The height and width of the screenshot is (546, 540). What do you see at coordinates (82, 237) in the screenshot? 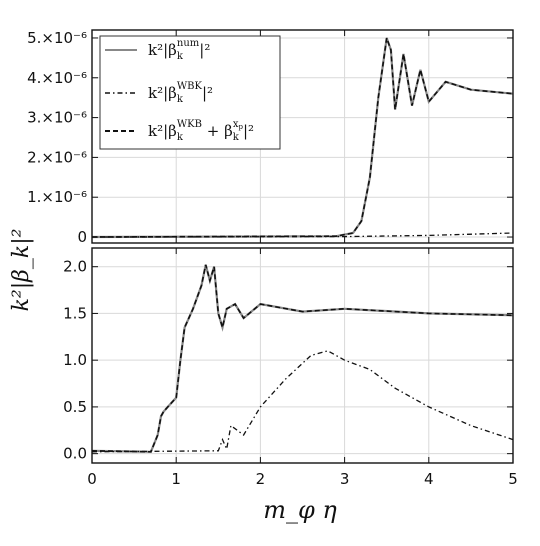
I see `y-tick-label-top-5: 0` at bounding box center [82, 237].